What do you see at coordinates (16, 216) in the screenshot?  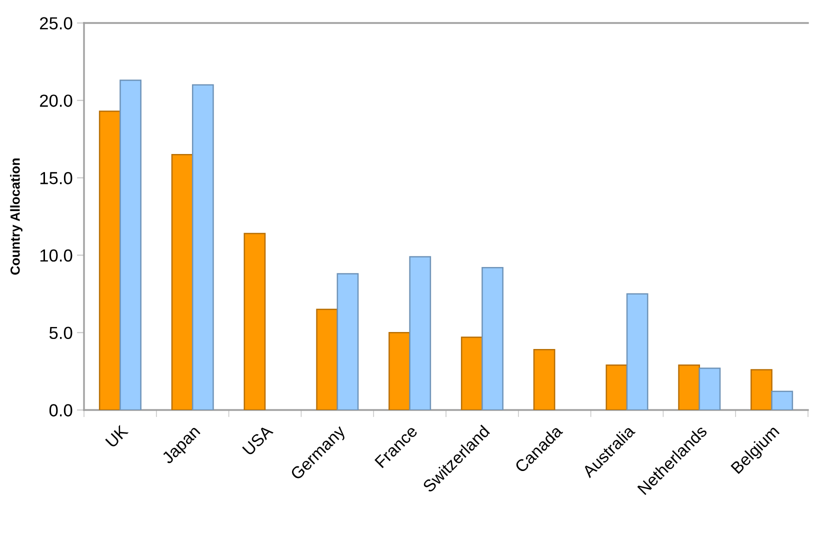 I see `y-axis-title: Country Allocation` at bounding box center [16, 216].